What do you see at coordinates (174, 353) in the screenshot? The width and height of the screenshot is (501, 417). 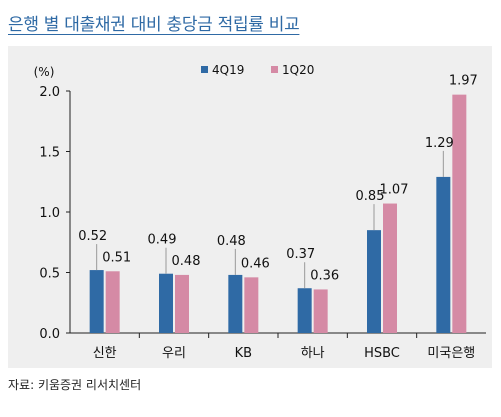 I see `x-tick-label: 우리` at bounding box center [174, 353].